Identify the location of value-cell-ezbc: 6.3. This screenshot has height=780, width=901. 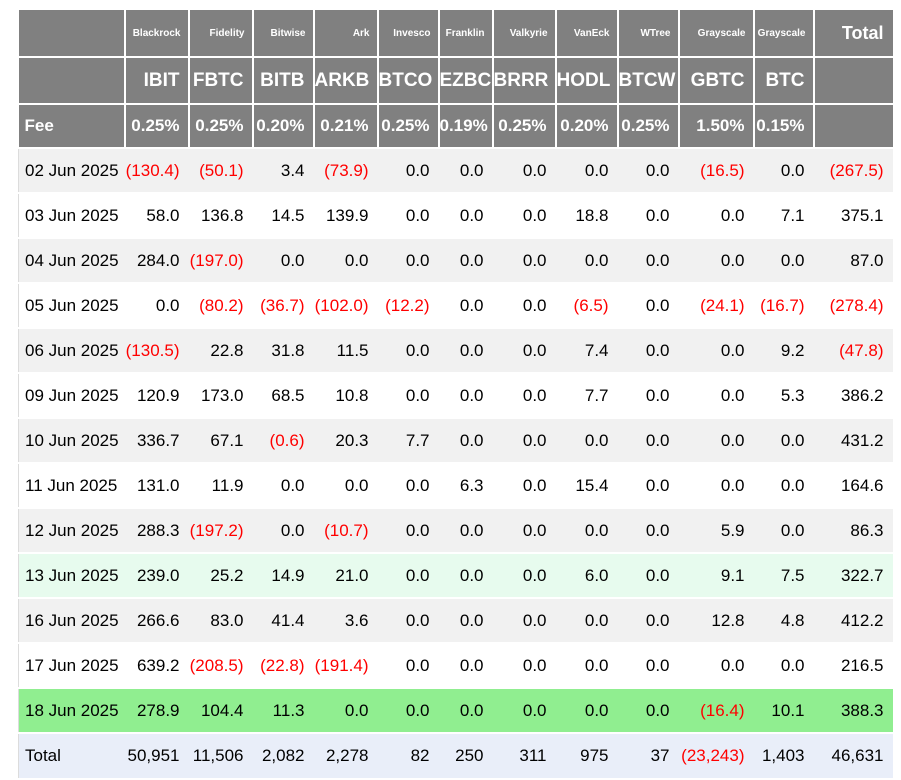
(465, 485).